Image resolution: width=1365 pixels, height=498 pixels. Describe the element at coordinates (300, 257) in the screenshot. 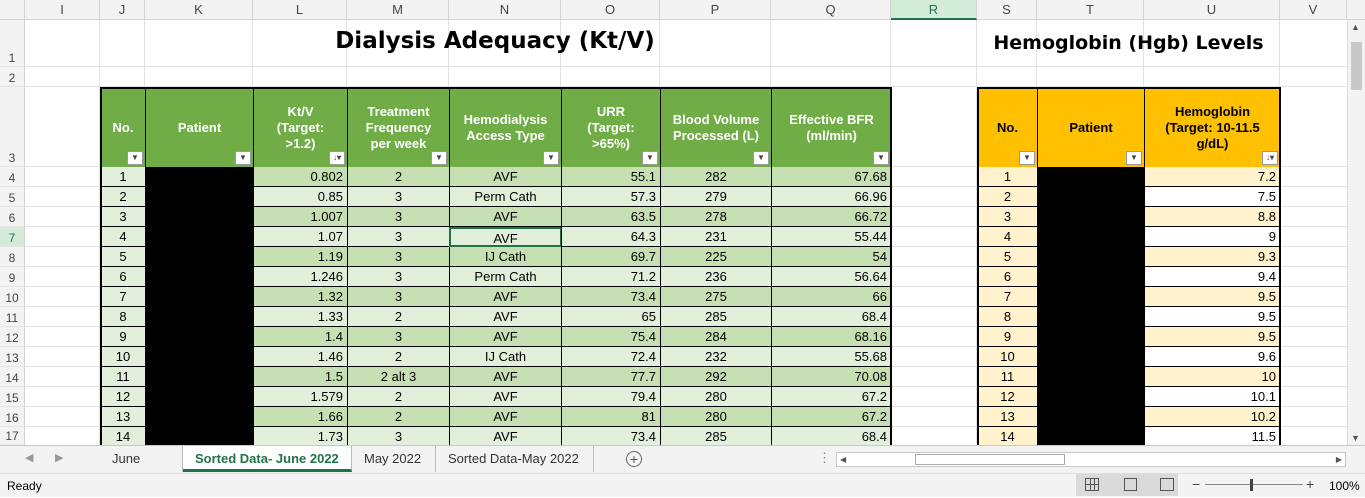

I see `dialysis-cell-ktv: 1.19` at that location.